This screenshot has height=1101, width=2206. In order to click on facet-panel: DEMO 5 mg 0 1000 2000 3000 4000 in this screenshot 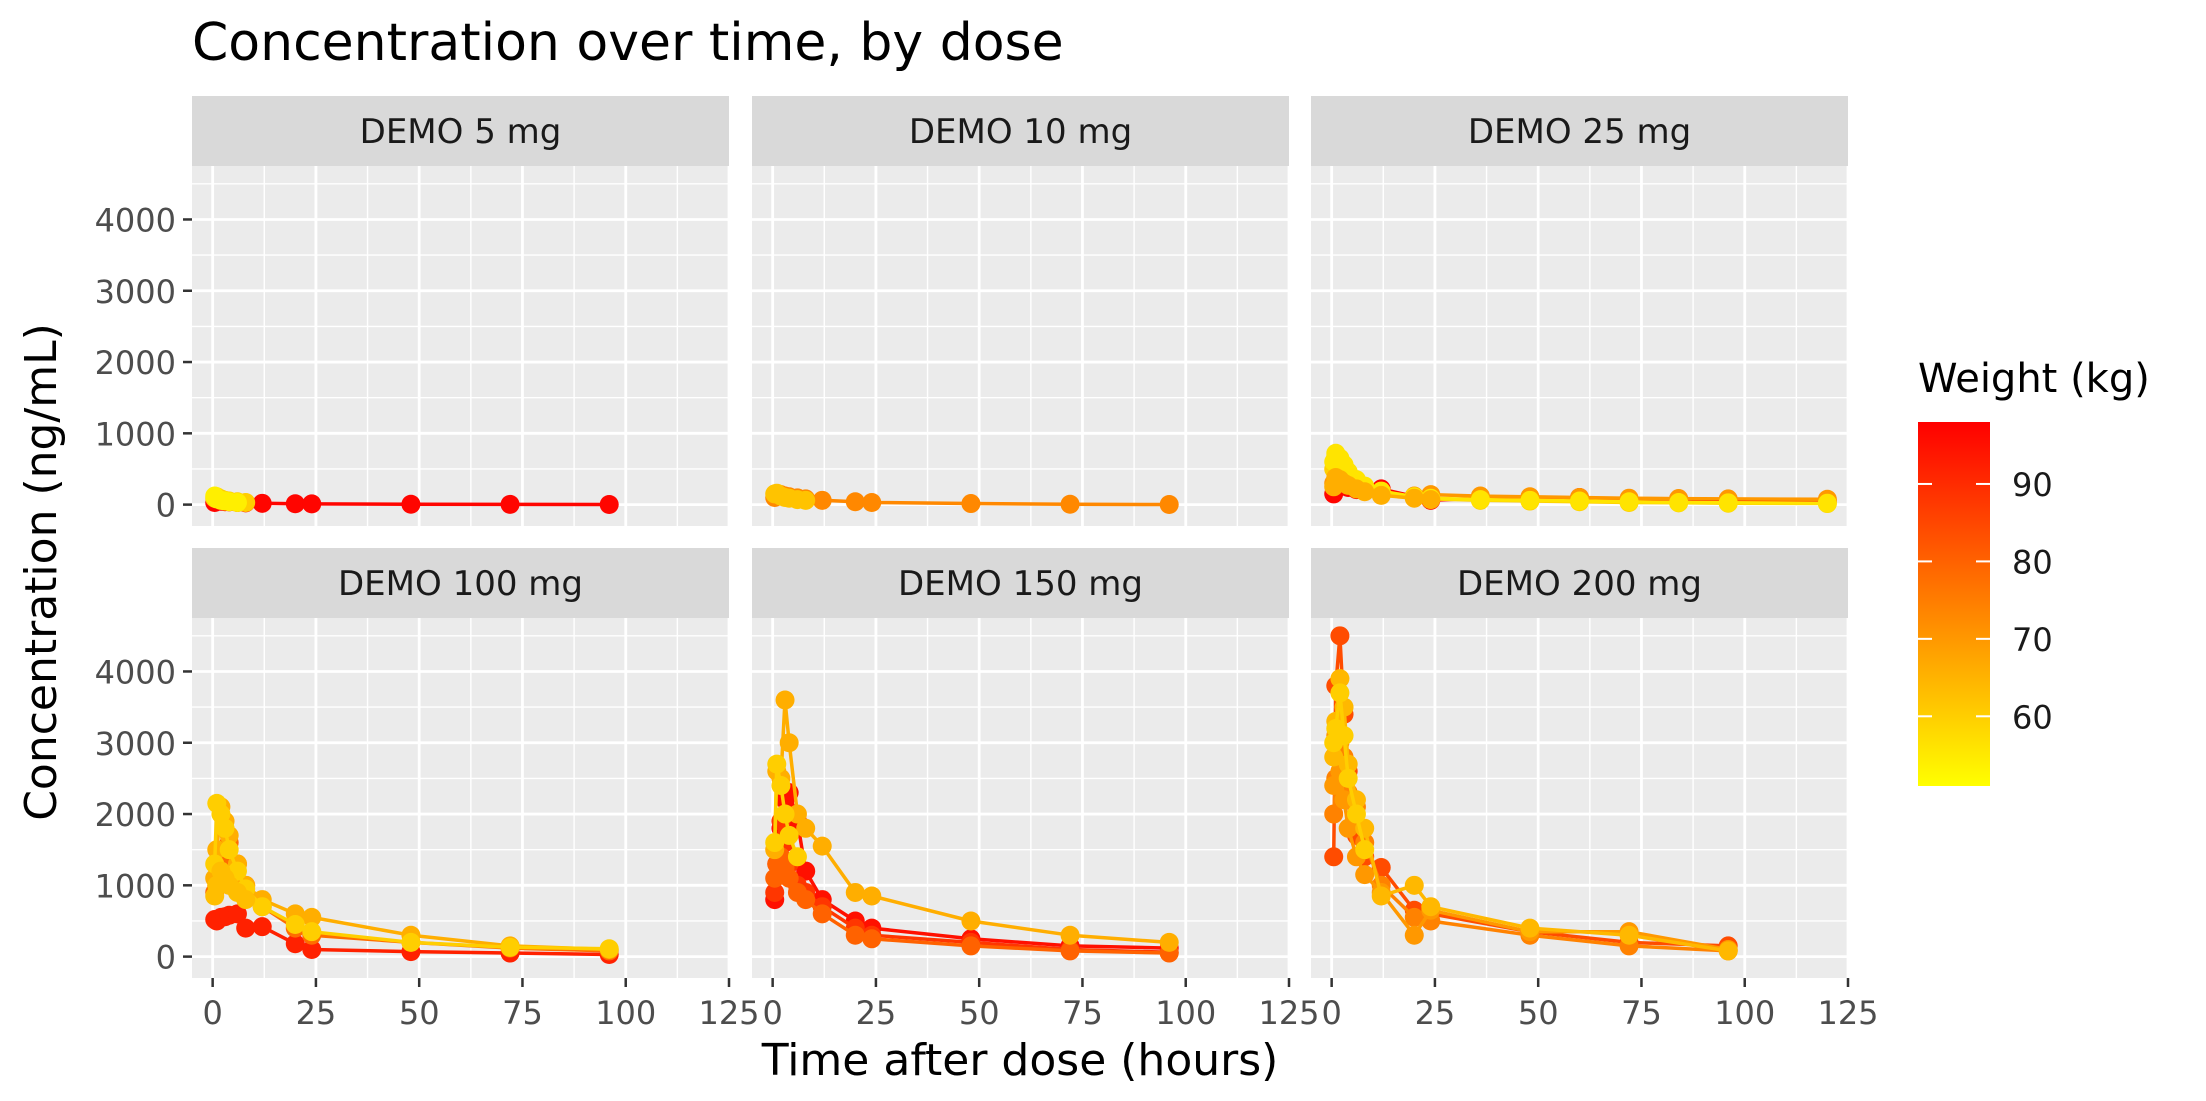, I will do `click(413, 311)`.